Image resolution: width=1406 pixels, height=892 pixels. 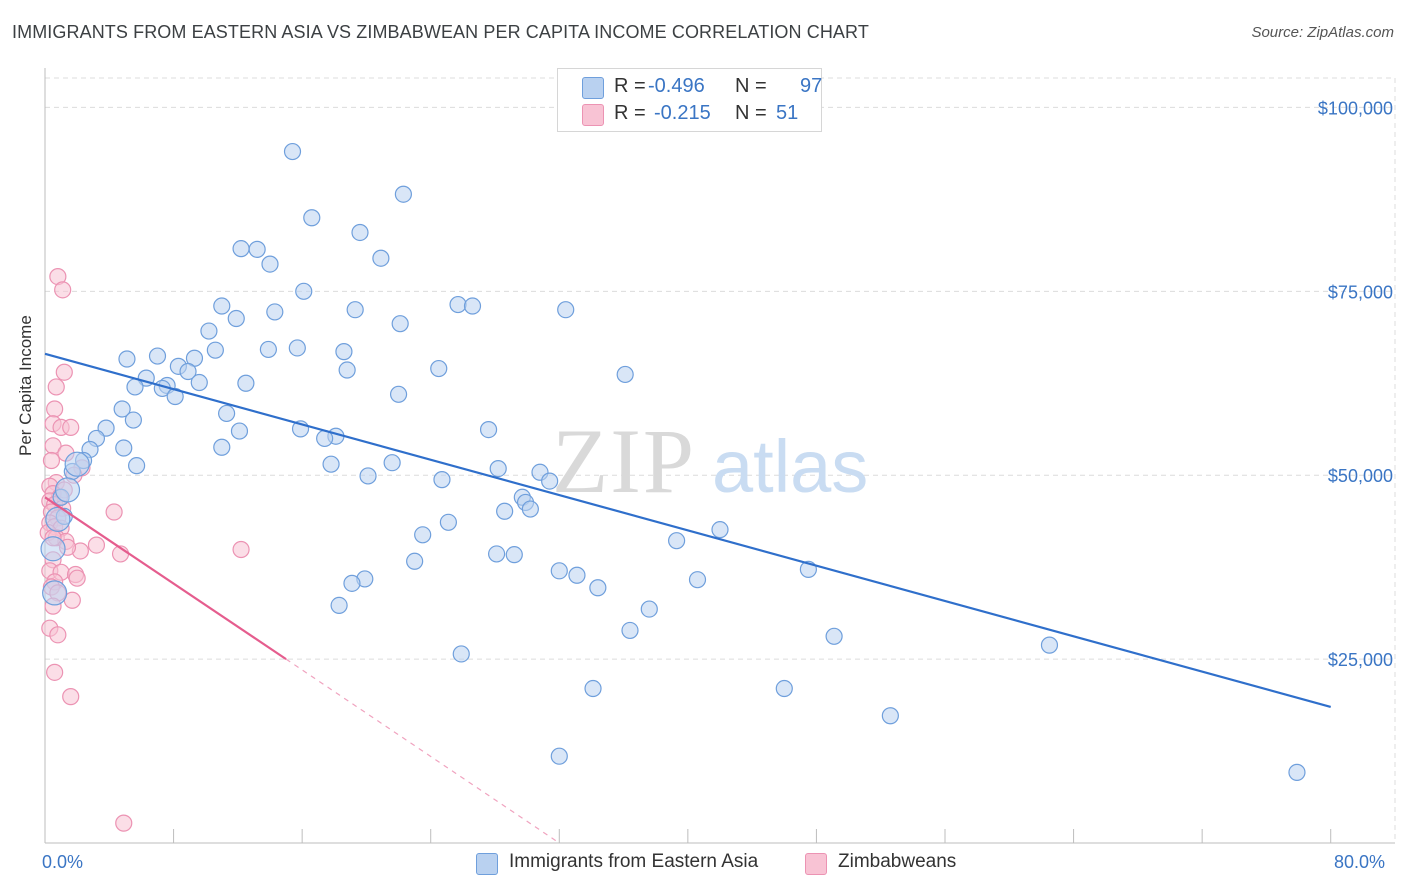 I want to click on y-tick-label: $75,000, so click(x=1360, y=292).